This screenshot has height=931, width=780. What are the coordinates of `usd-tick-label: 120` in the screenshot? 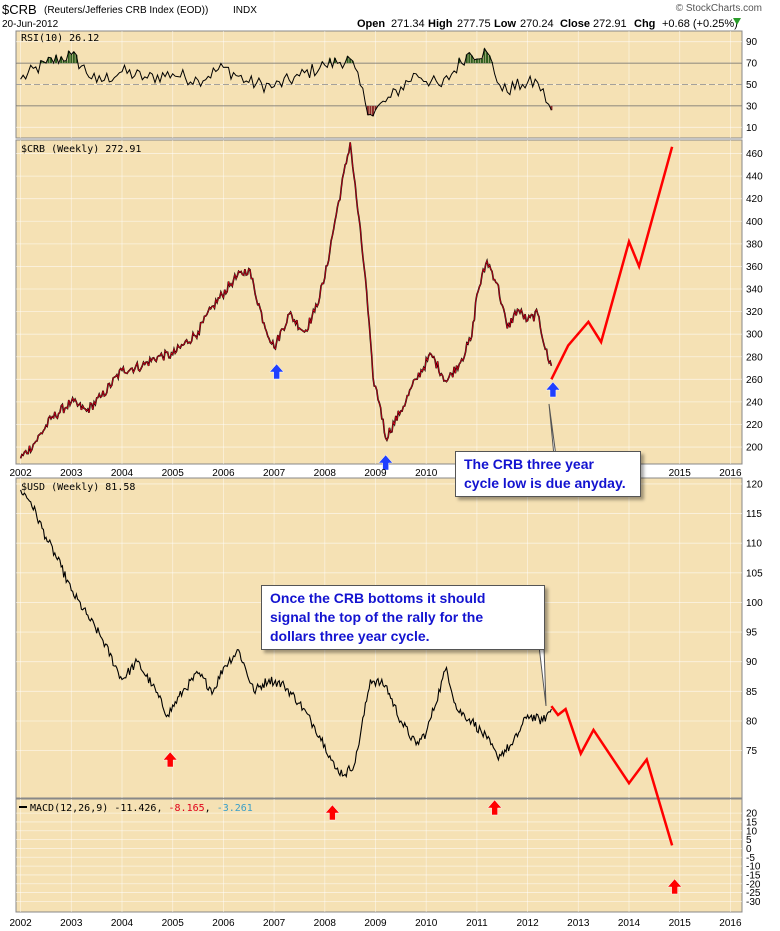 It's located at (754, 484).